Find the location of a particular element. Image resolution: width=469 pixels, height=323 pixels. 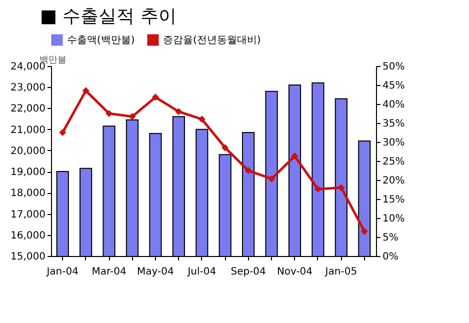

y2-tick-label: 50% is located at coordinates (393, 67).